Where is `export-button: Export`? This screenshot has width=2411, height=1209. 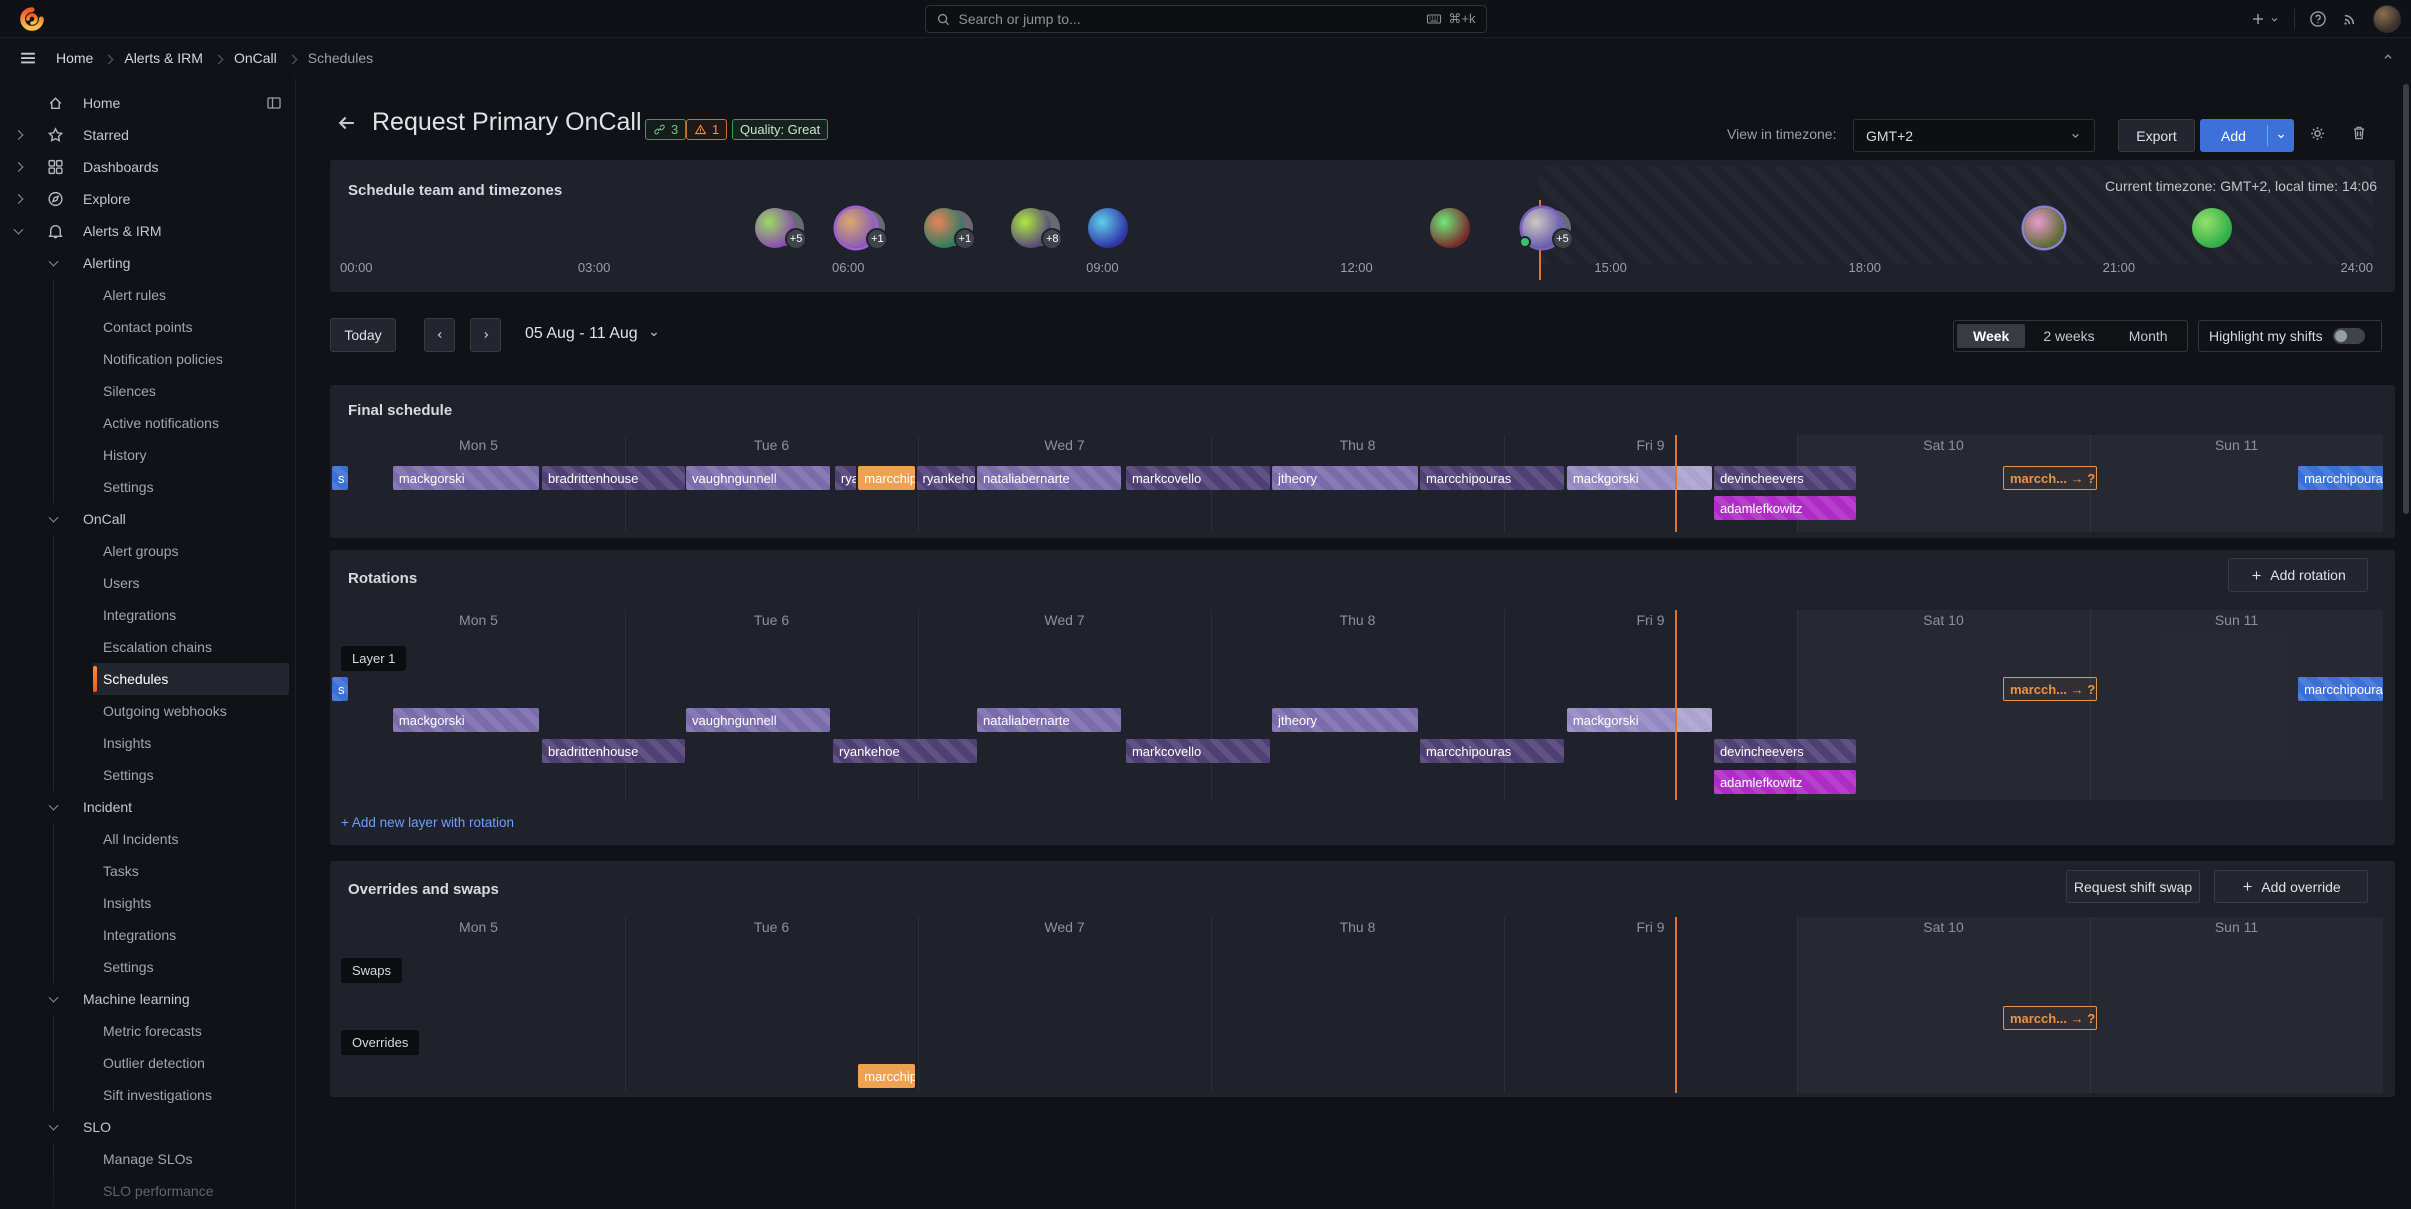 export-button: Export is located at coordinates (2156, 135).